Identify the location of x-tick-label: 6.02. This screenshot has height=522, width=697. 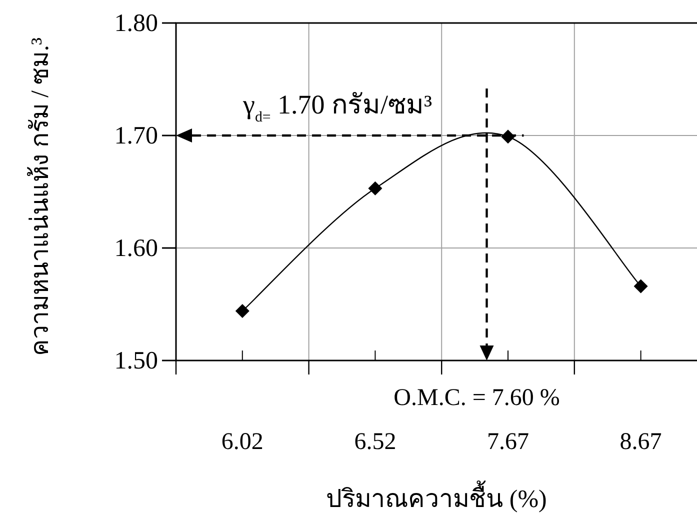
(242, 442).